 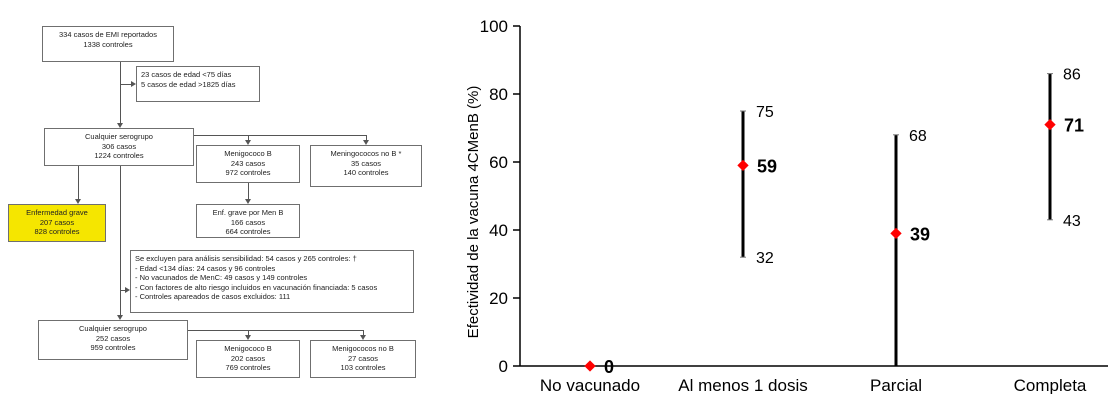 What do you see at coordinates (896, 385) in the screenshot?
I see `x-tick-label: Parcial` at bounding box center [896, 385].